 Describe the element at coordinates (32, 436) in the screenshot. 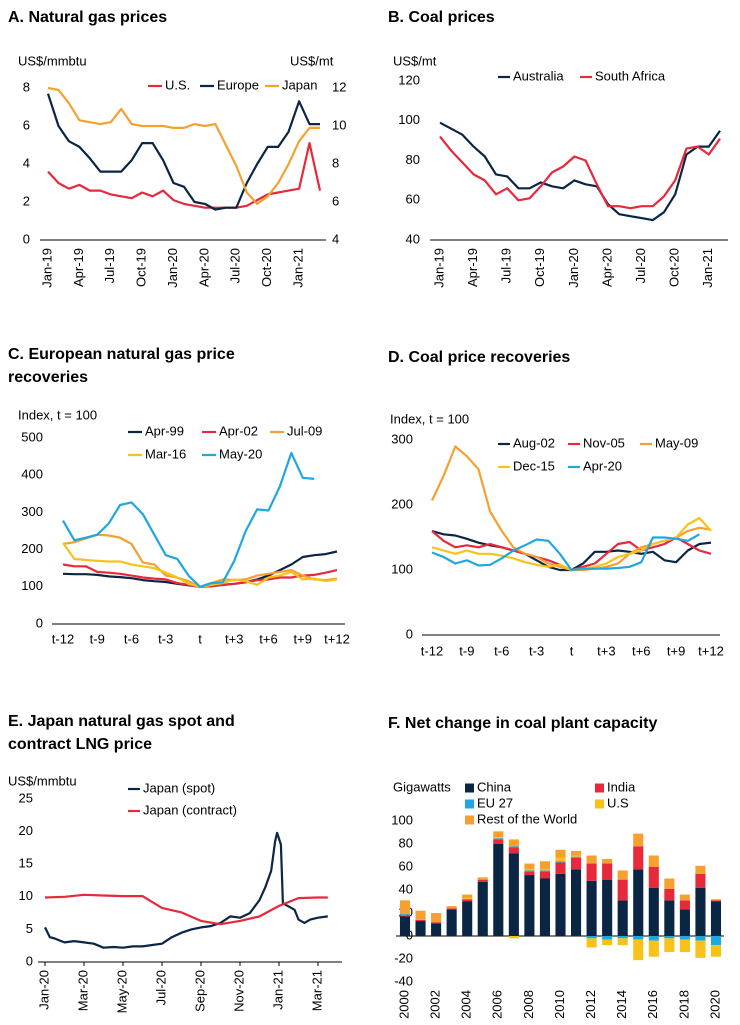

I see `y-tick-label: 500` at that location.